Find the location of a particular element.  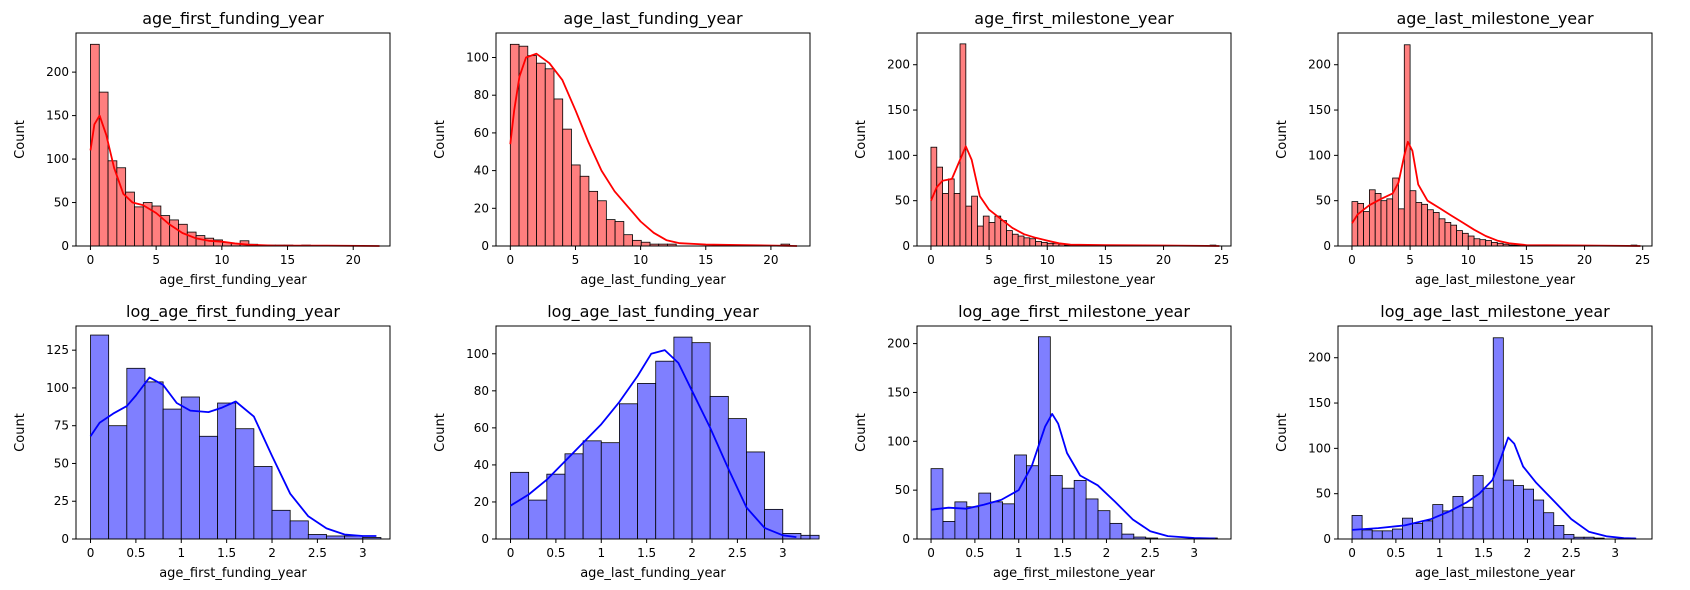

x-tick-label: 1.5 is located at coordinates (1062, 553).